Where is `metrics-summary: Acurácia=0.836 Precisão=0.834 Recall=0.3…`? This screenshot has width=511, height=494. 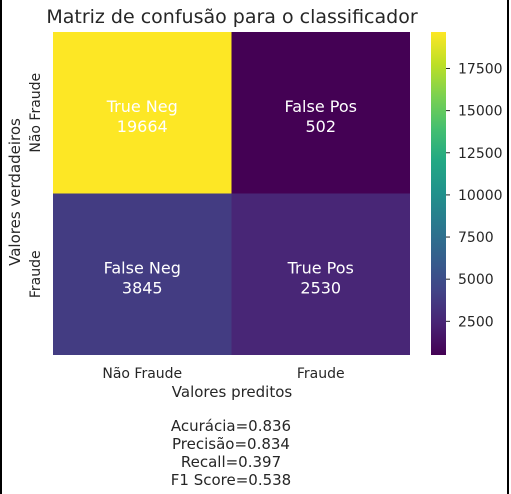 metrics-summary: Acurácia=0.836 Precisão=0.834 Recall=0.3… is located at coordinates (231, 453).